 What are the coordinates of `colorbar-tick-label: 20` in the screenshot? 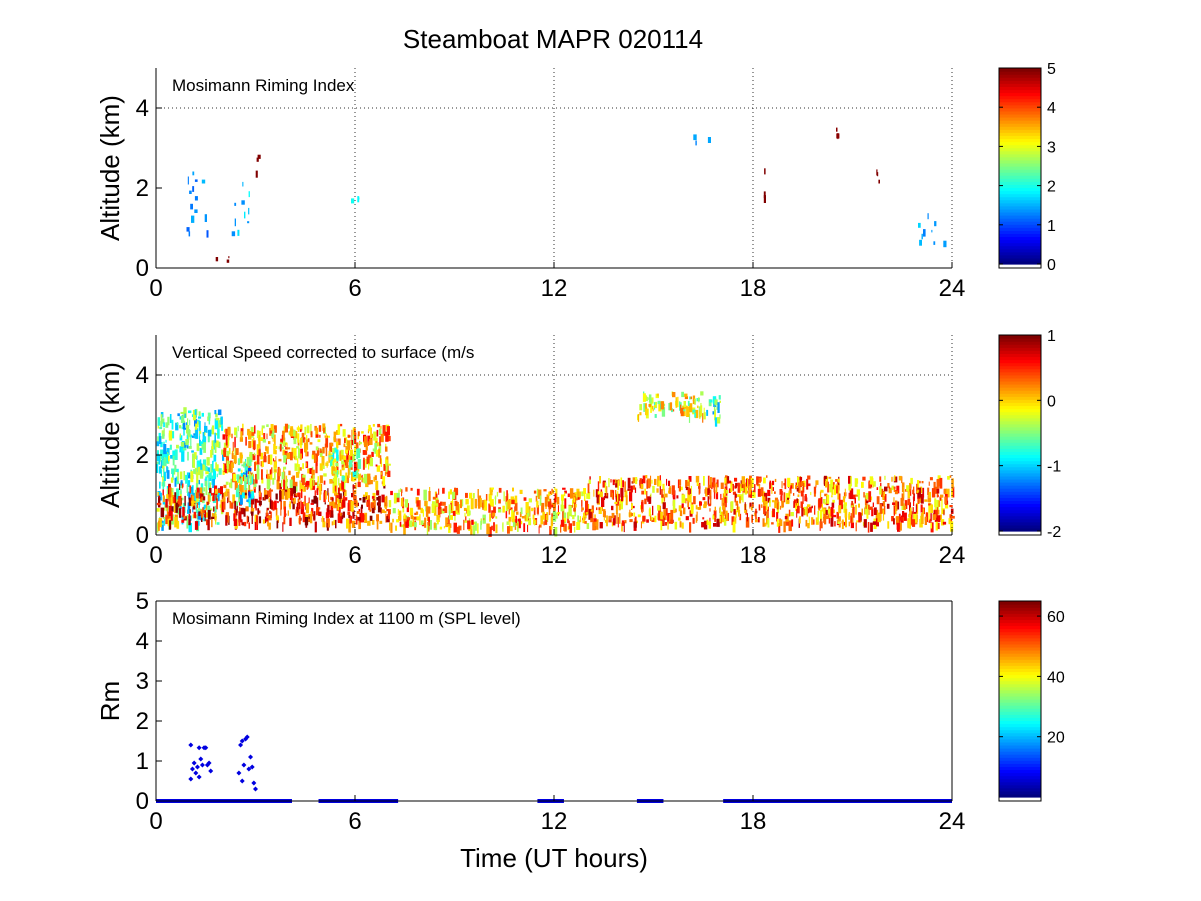 It's located at (1056, 738).